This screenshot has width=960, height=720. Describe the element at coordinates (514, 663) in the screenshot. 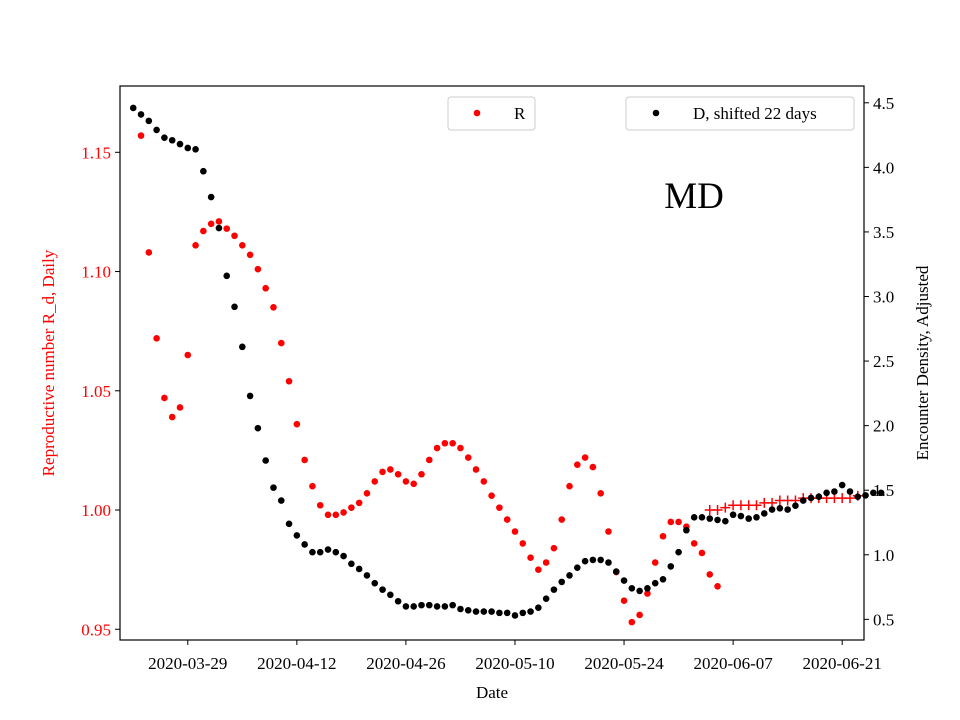

I see `x-tick-label: 2020-05-10` at that location.